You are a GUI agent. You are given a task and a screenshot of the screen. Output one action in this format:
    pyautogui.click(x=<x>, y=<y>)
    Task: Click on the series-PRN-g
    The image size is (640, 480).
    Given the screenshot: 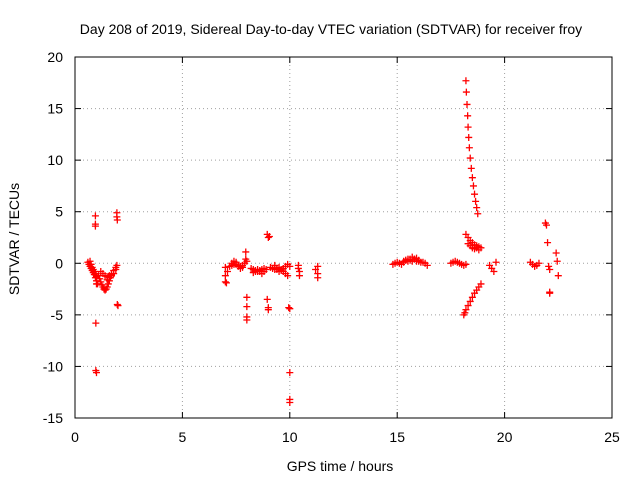 What is the action you would take?
    pyautogui.click(x=117, y=259)
    